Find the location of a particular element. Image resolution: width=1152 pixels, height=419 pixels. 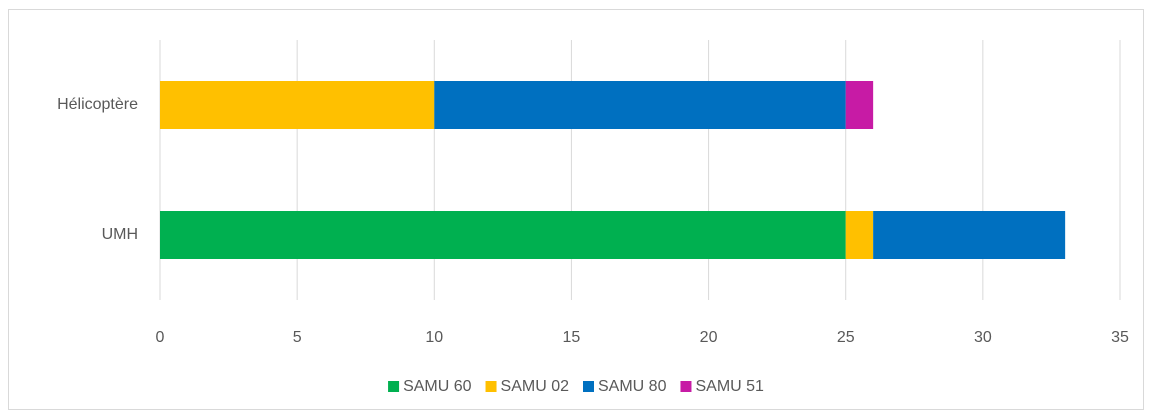

legend-label: SAMU 80 is located at coordinates (632, 386).